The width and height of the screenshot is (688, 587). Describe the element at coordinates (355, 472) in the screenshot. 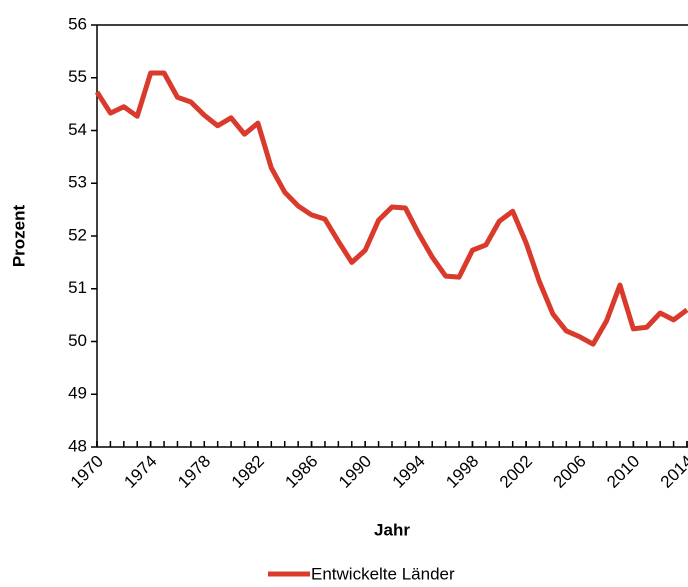

I see `x-tick-label: 1990` at that location.